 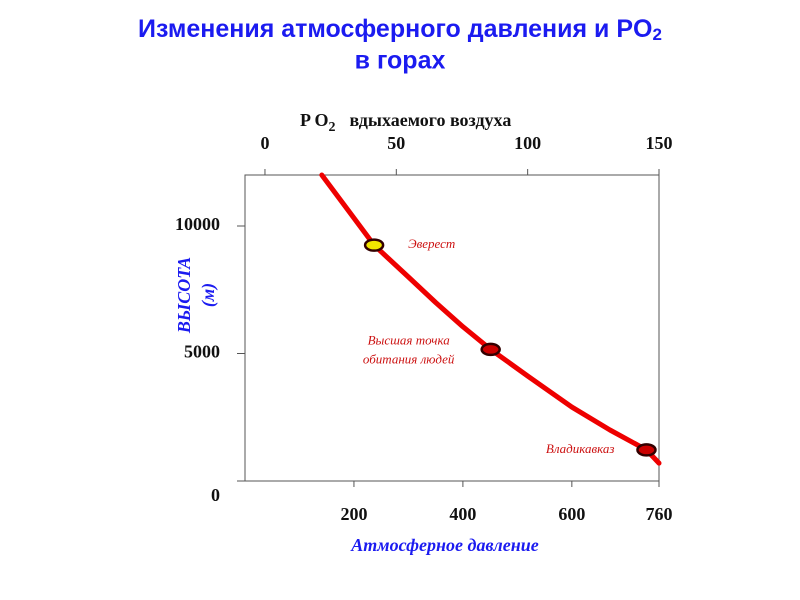 I want to click on x-tick-label: 760, so click(x=659, y=514).